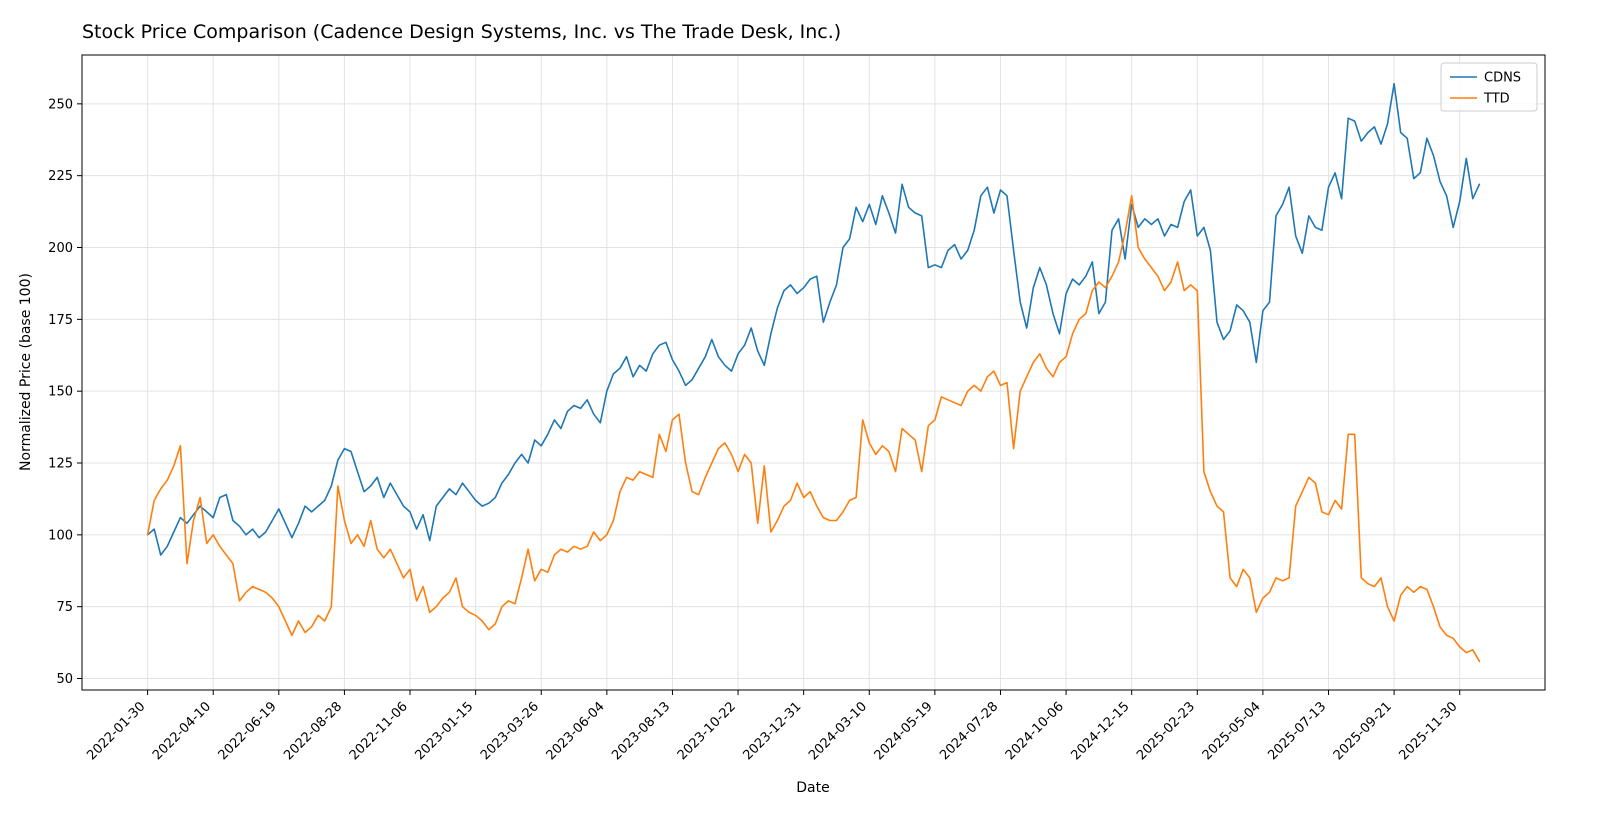 This screenshot has height=819, width=1620. What do you see at coordinates (1232, 731) in the screenshot?
I see `x-tick-label: 2025-05-04` at bounding box center [1232, 731].